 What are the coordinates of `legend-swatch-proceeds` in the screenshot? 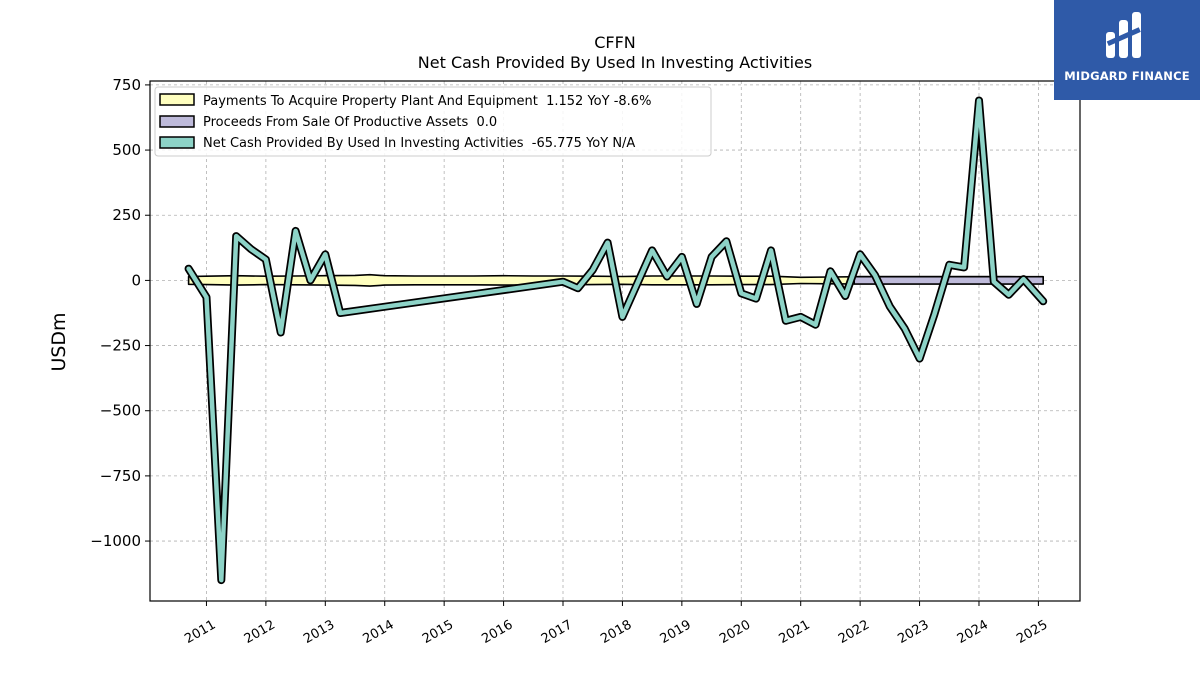 It's located at (177, 121).